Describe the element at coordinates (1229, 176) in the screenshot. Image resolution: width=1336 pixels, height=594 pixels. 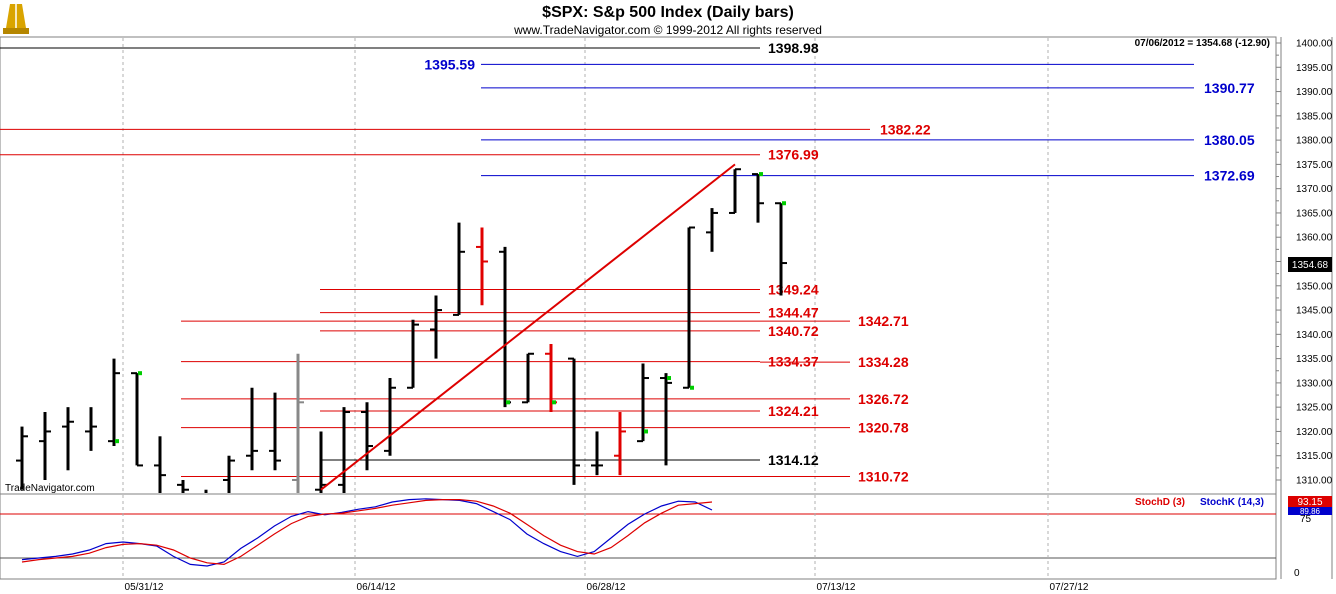
I see `level-label: 1372.69` at that location.